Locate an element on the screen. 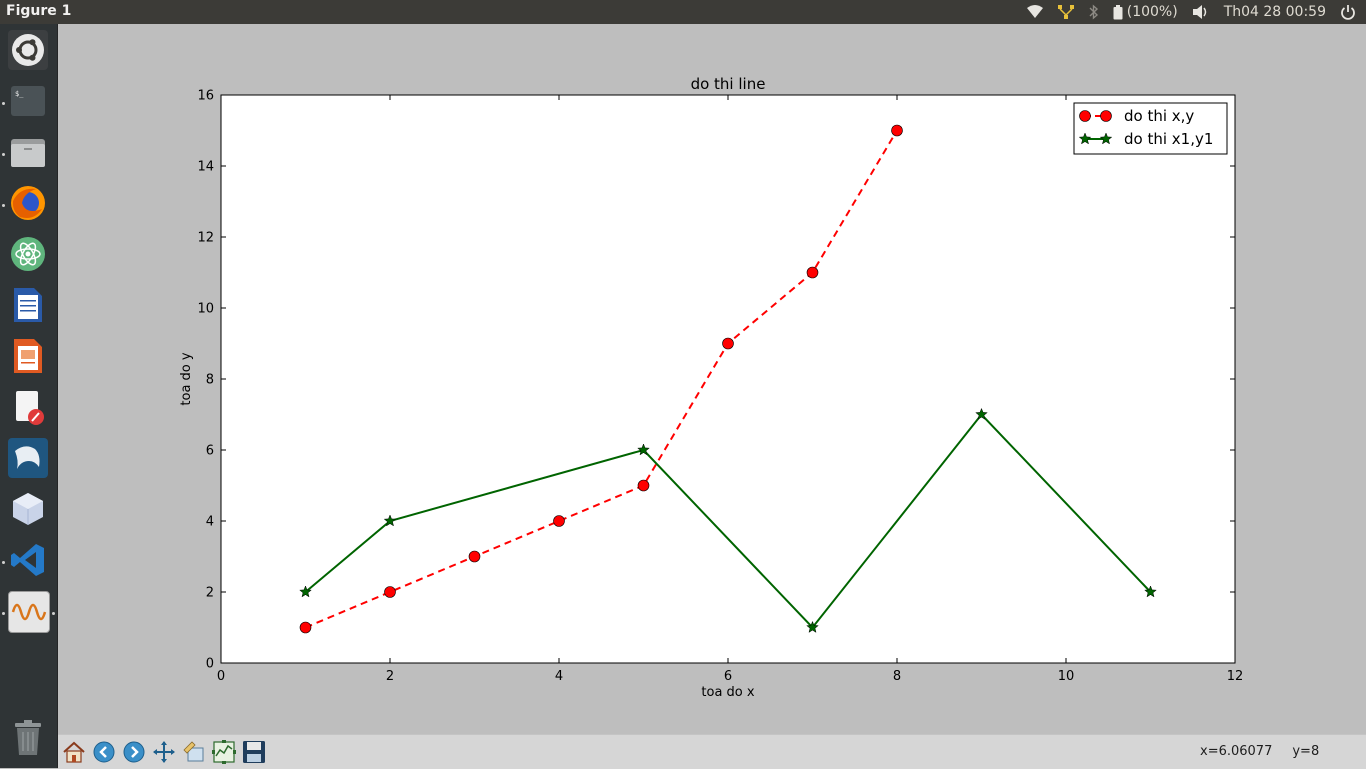 This screenshot has width=1366, height=769. network-icon is located at coordinates (1066, 12).